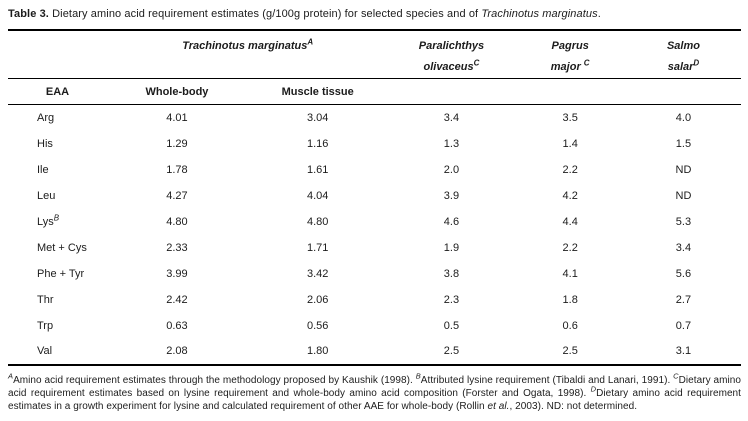 The width and height of the screenshot is (748, 421). What do you see at coordinates (177, 273) in the screenshot?
I see `value-cell: 3.99` at bounding box center [177, 273].